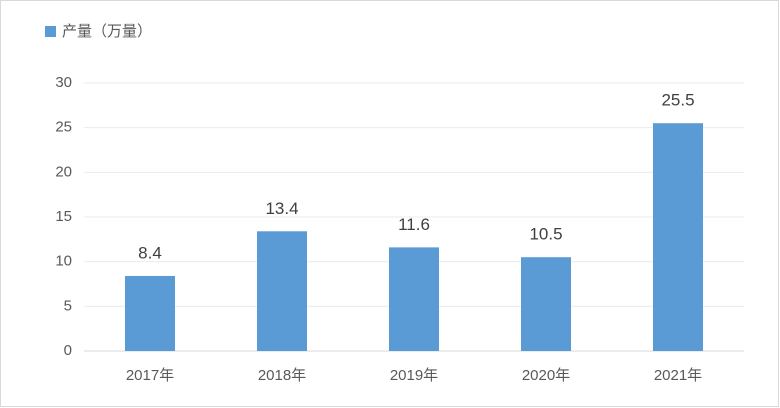  What do you see at coordinates (282, 375) in the screenshot?
I see `x-tick-label: 2018年` at bounding box center [282, 375].